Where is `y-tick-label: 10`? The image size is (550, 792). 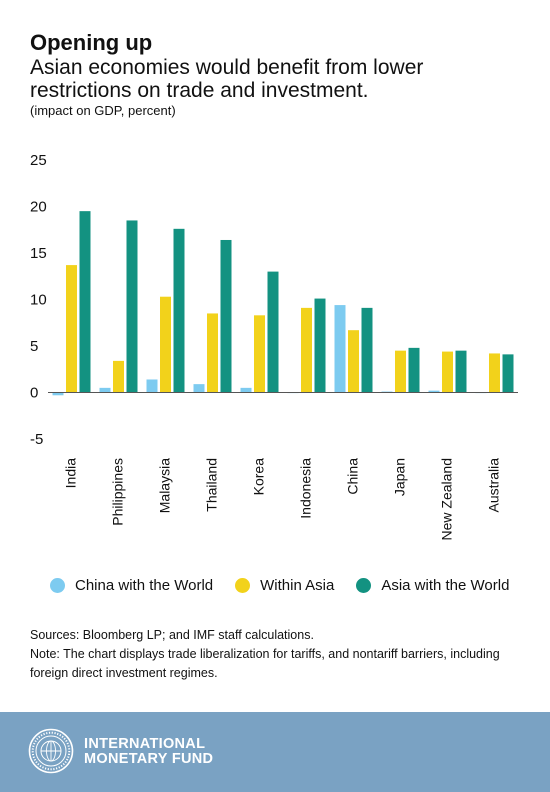 y-tick-label: 10 is located at coordinates (38, 300).